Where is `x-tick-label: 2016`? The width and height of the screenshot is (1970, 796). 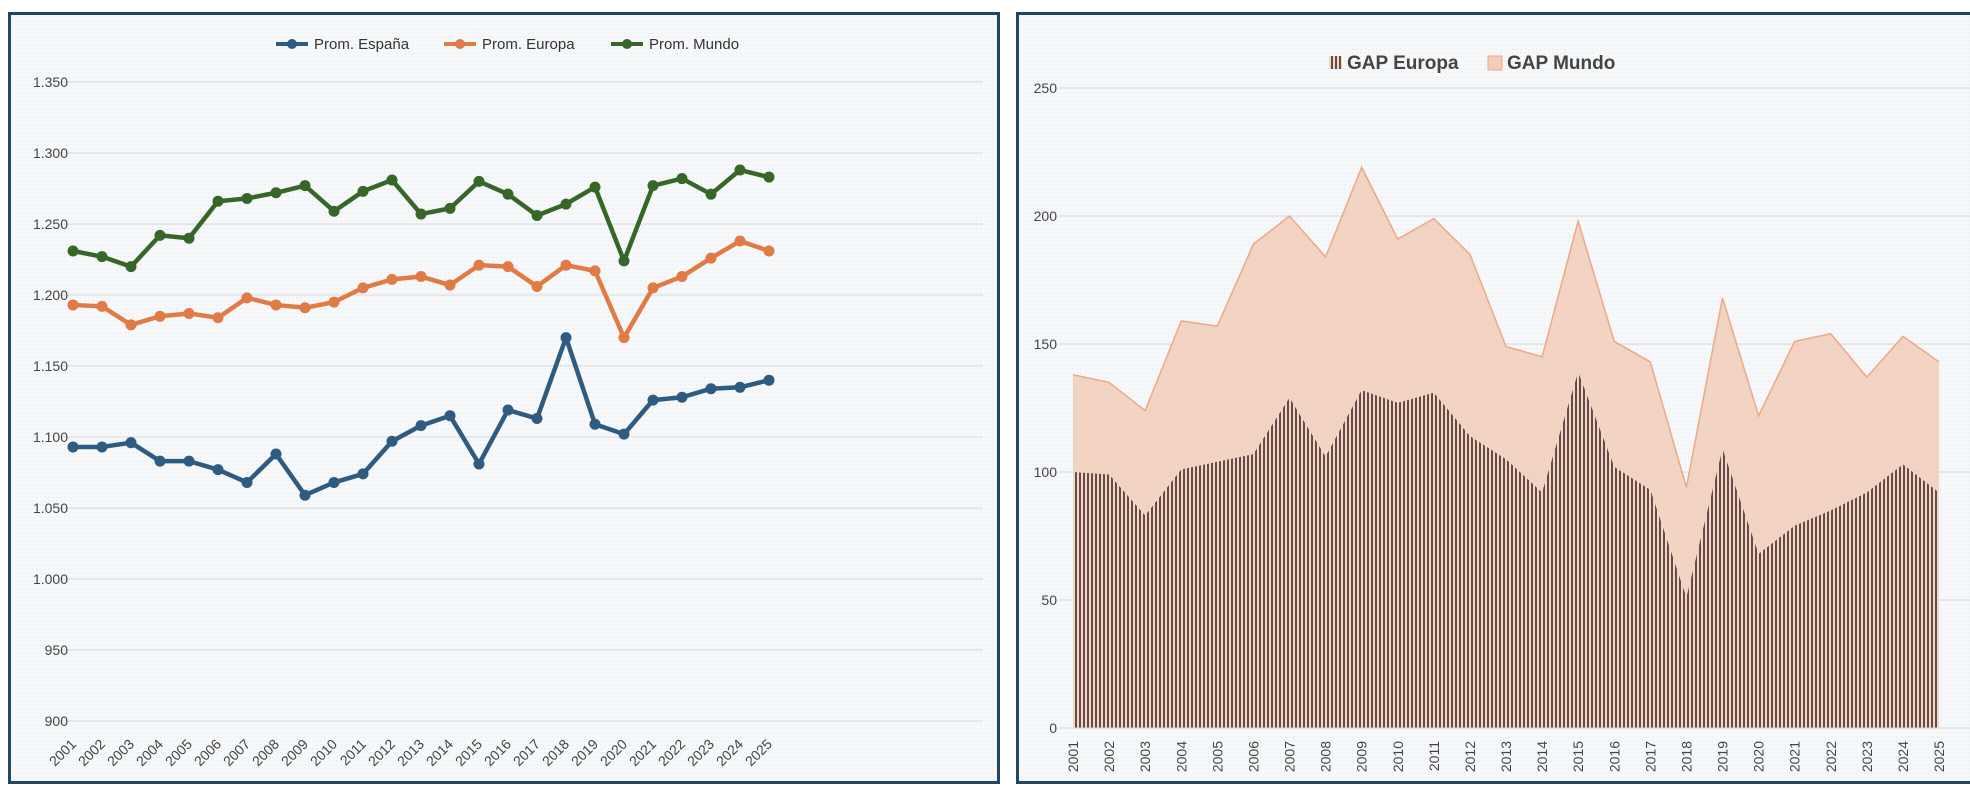 x-tick-label: 2016 is located at coordinates (1614, 756).